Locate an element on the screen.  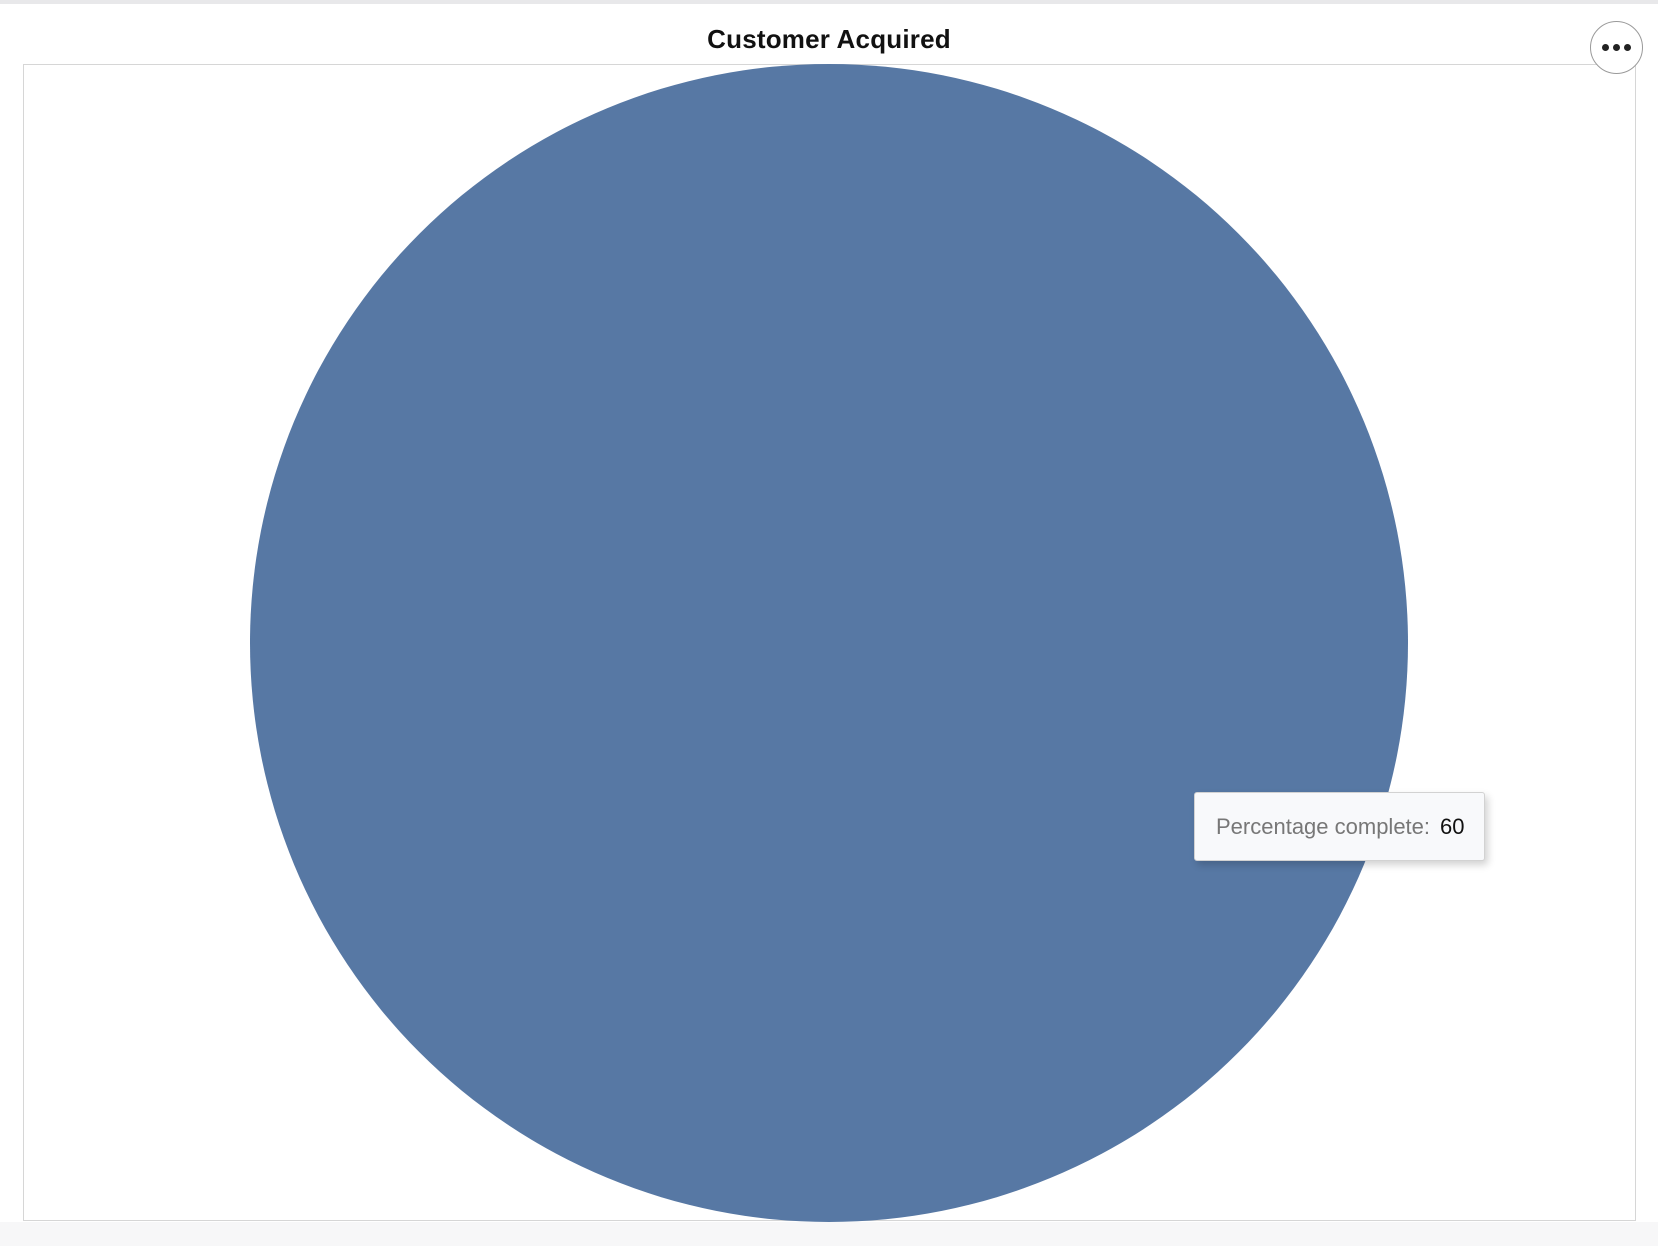
more-options-button is located at coordinates (1616, 47).